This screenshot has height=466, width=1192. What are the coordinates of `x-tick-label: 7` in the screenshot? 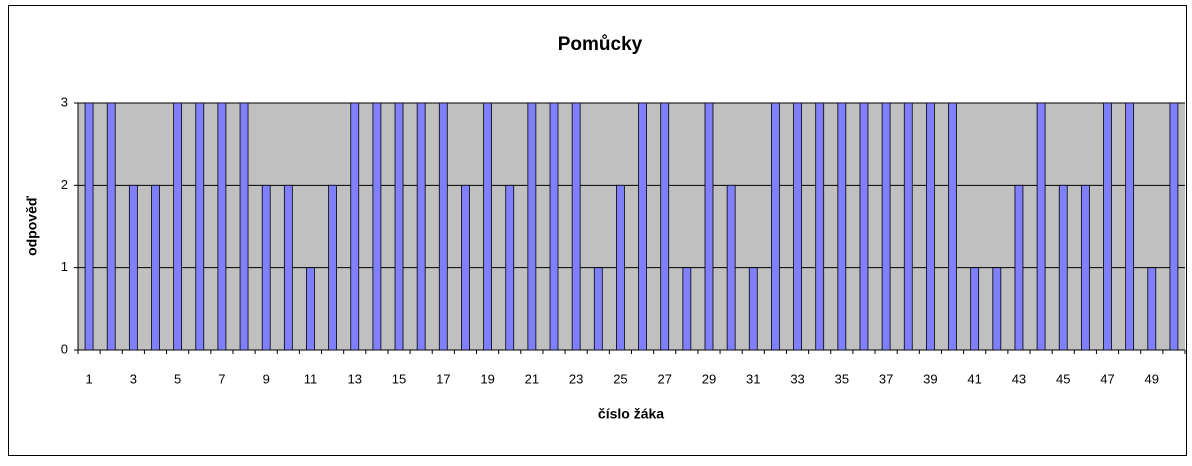 It's located at (221, 378).